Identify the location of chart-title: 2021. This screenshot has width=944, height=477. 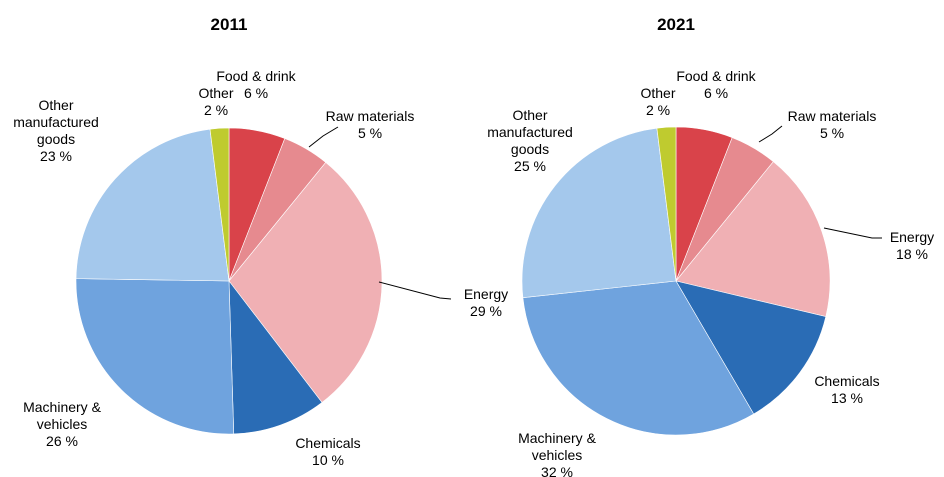
(676, 24).